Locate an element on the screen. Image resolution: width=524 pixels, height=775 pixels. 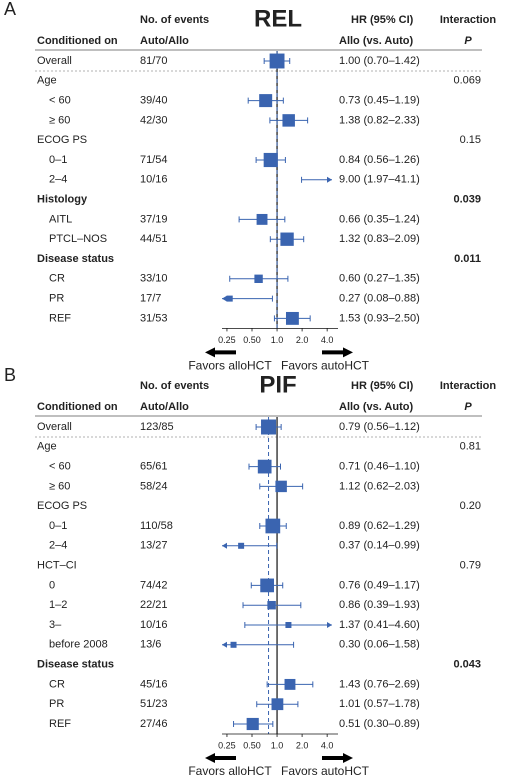
events: 31/53 is located at coordinates (154, 318).